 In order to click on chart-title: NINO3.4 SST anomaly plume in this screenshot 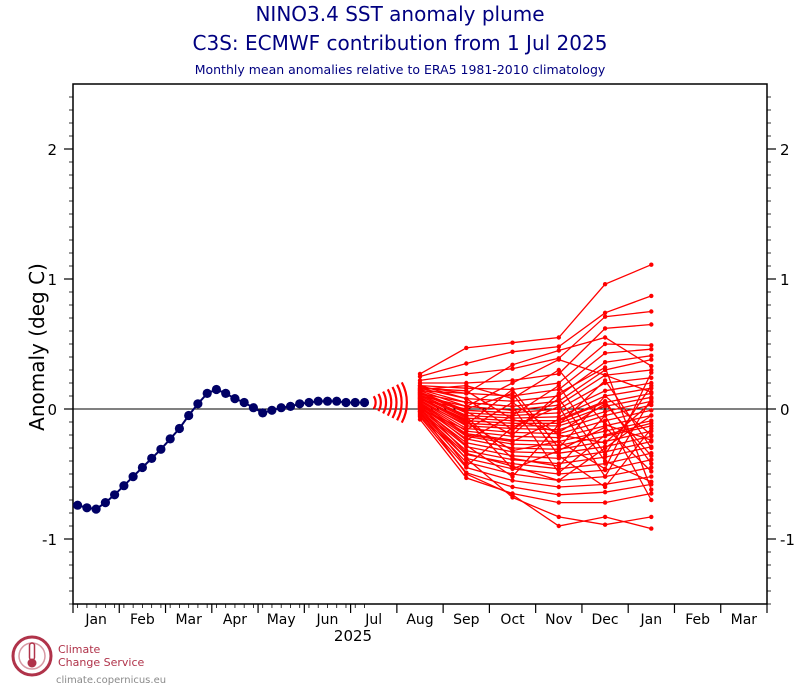, I will do `click(400, 14)`.